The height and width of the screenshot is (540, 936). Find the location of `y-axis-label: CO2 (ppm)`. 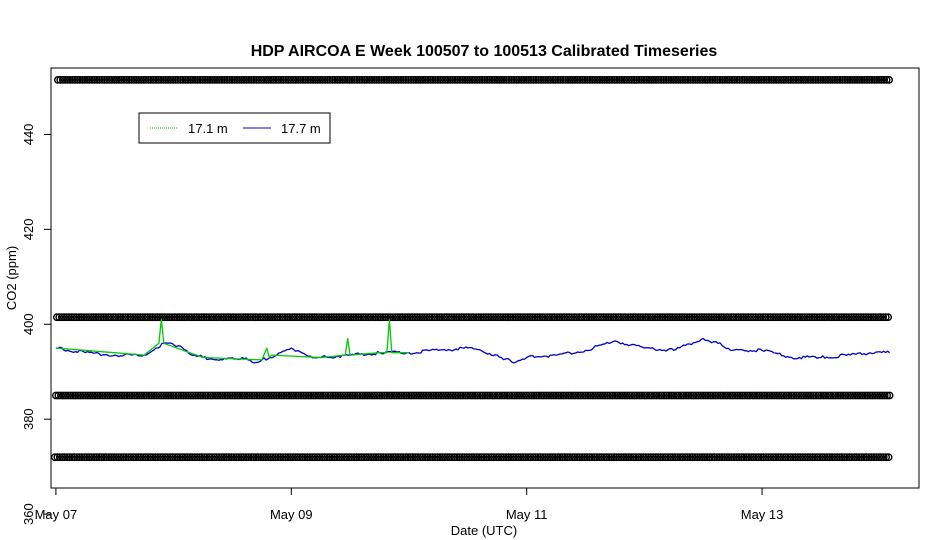

y-axis-label: CO2 (ppm) is located at coordinates (11, 278).